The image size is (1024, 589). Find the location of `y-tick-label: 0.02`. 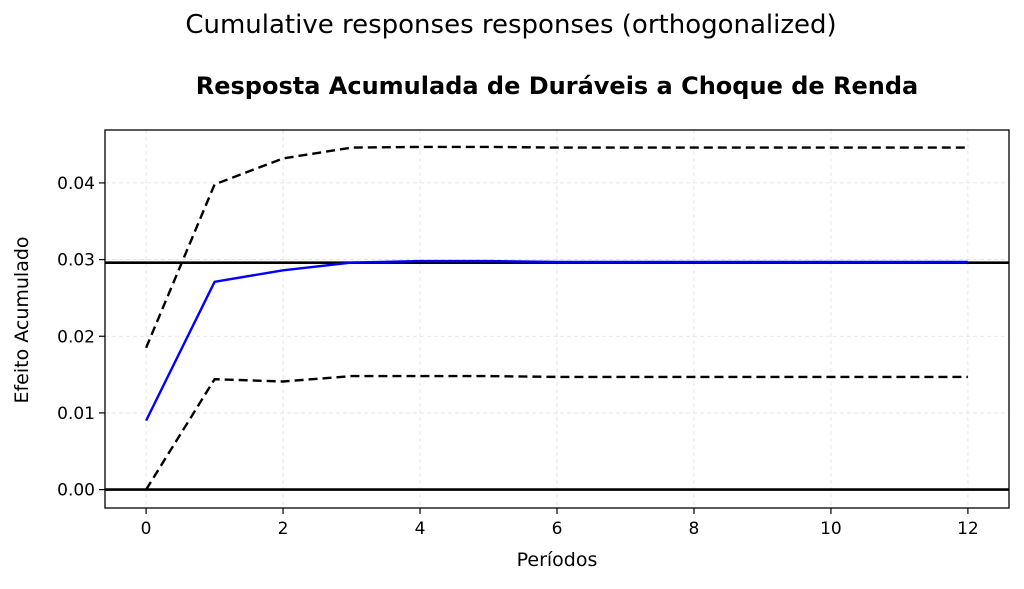

y-tick-label: 0.02 is located at coordinates (76, 337).